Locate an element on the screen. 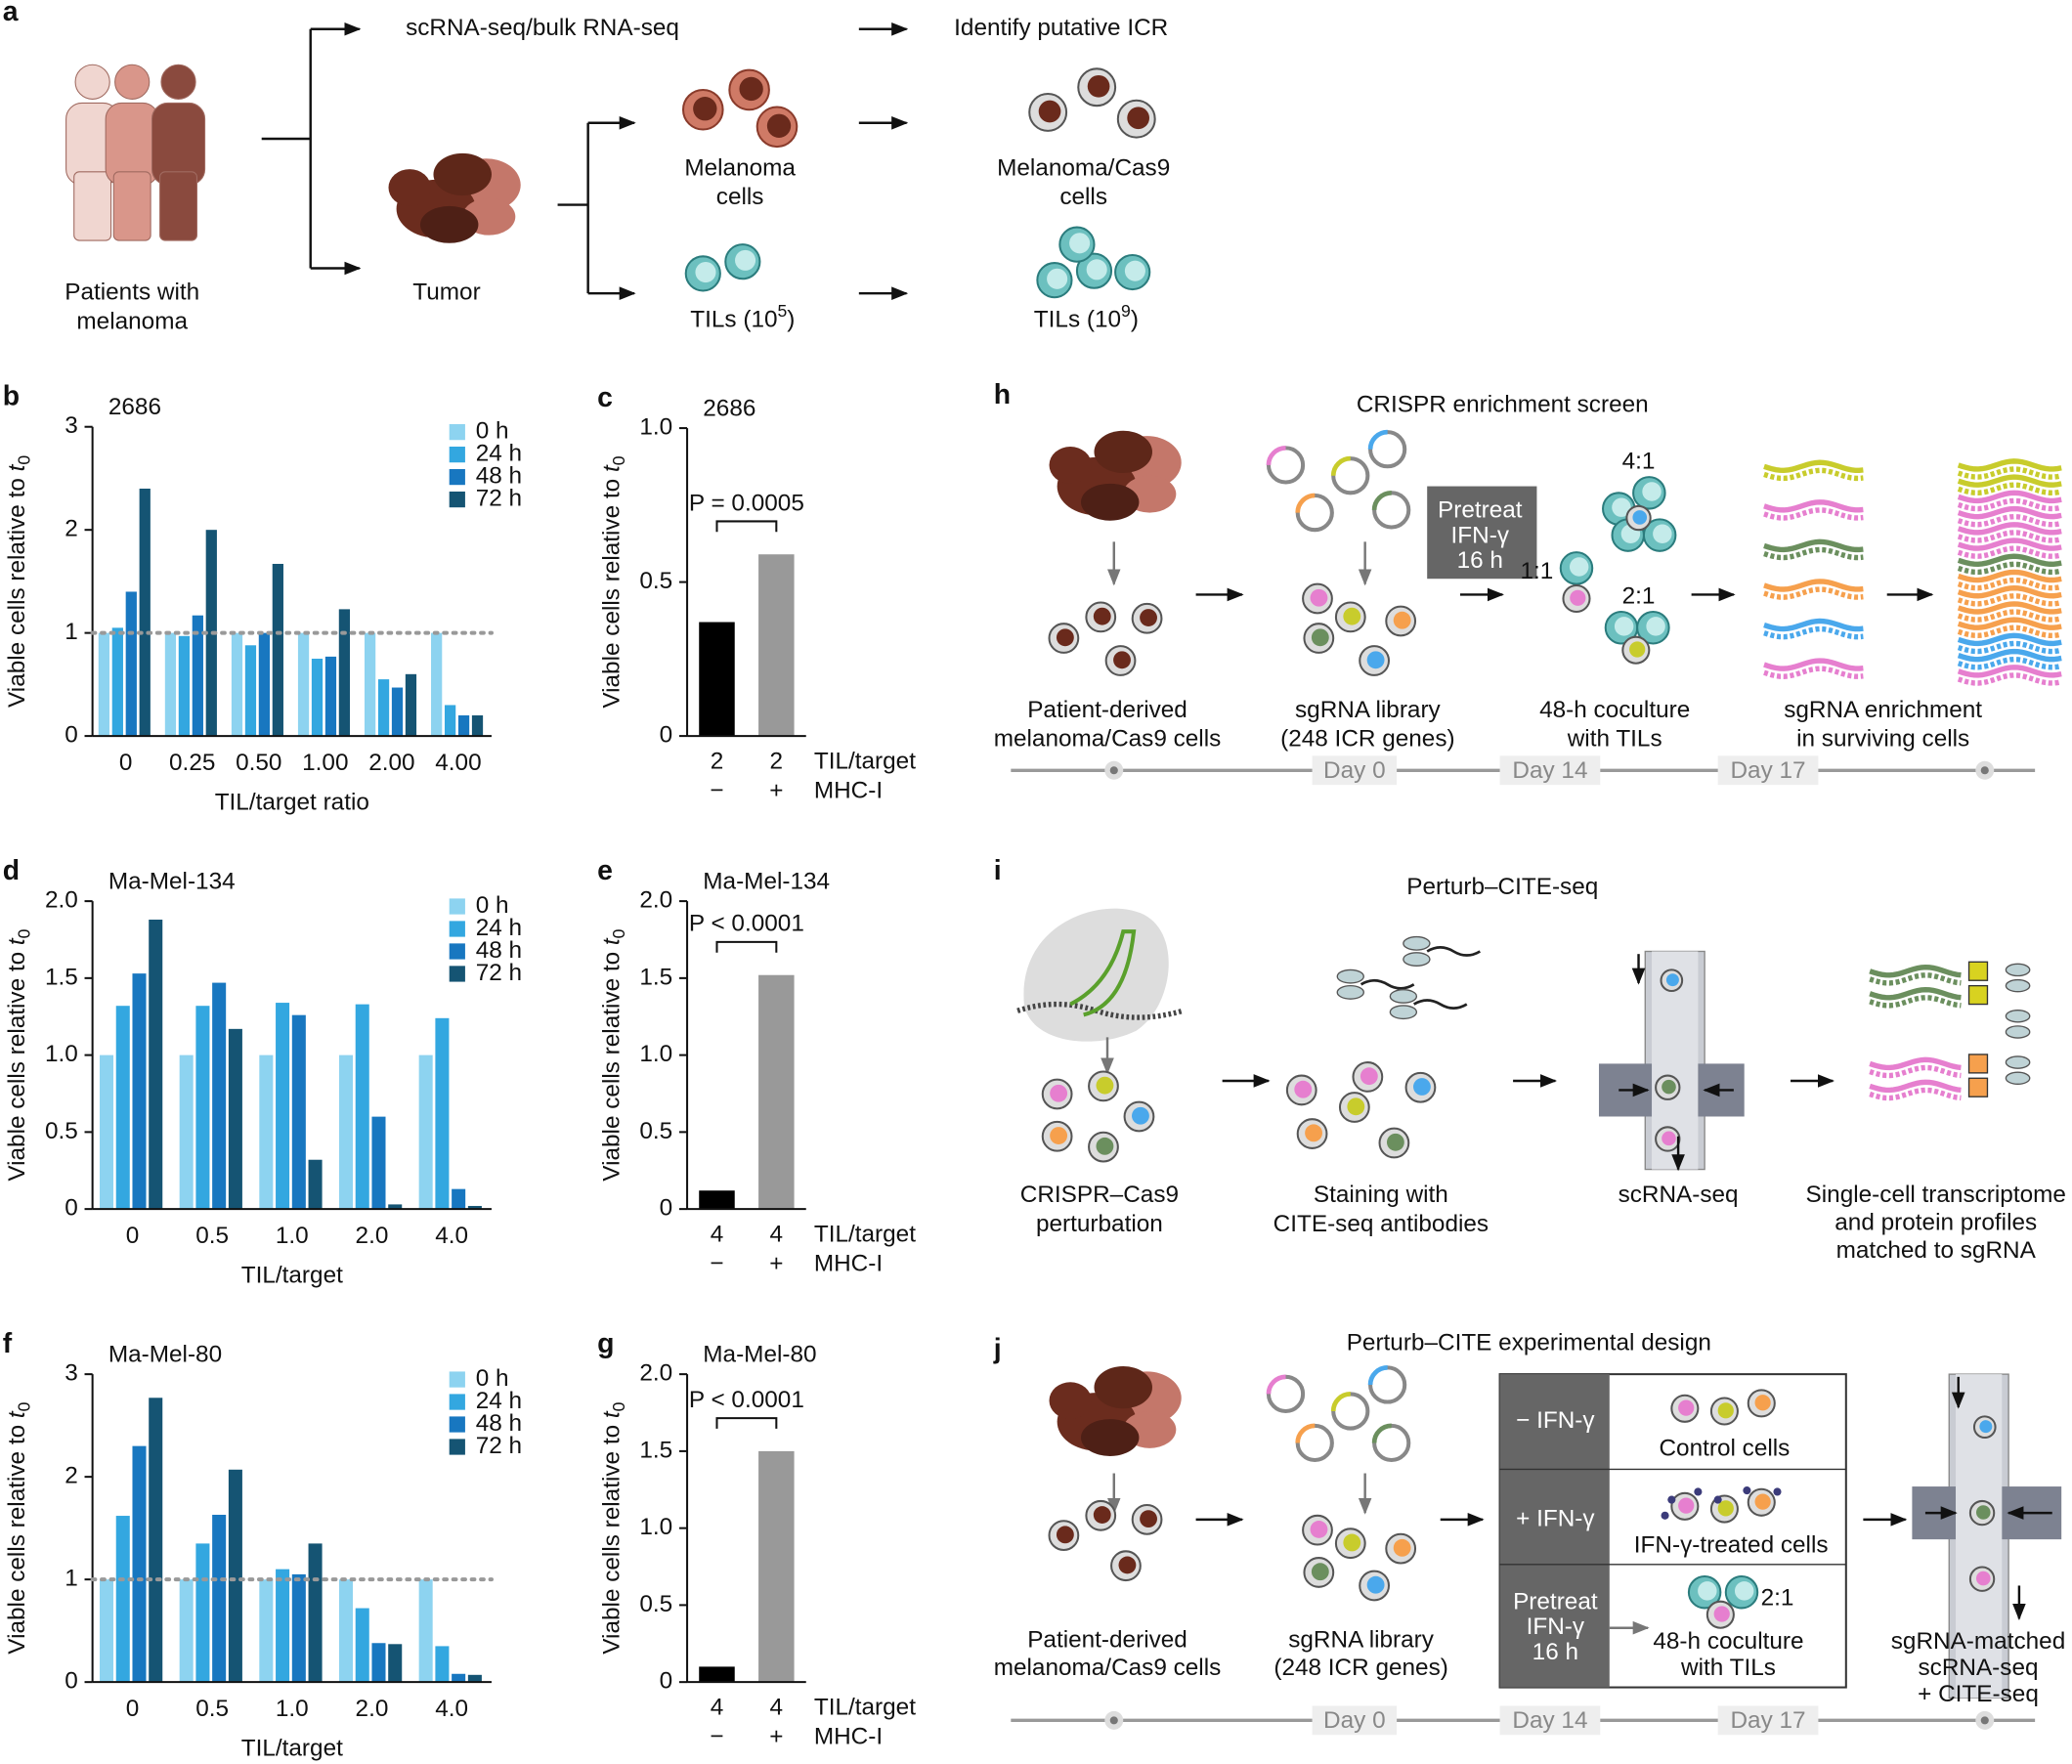 Image resolution: width=2072 pixels, height=1764 pixels. x-tick-label: 1.0 is located at coordinates (292, 1236).